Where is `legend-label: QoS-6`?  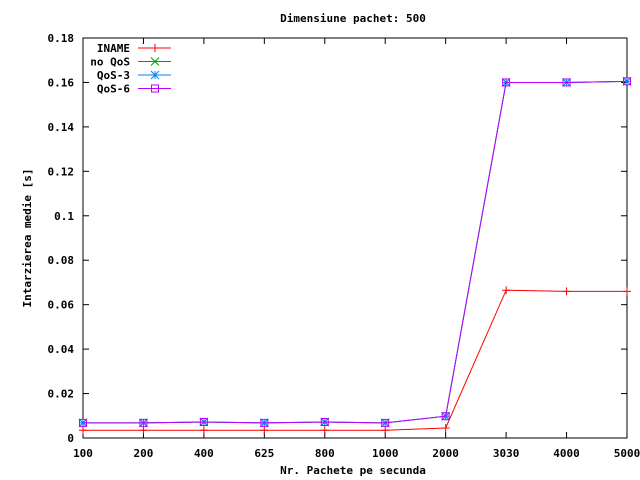 legend-label: QoS-6 is located at coordinates (113, 89).